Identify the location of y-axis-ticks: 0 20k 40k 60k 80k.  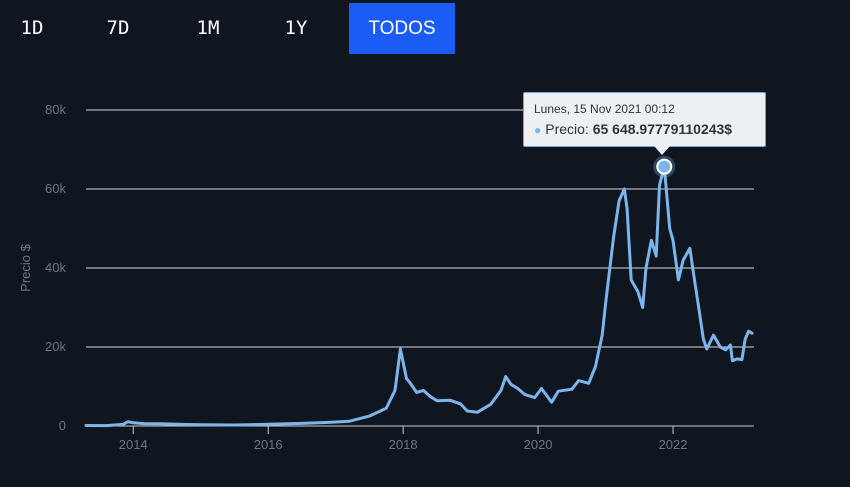
(55, 267).